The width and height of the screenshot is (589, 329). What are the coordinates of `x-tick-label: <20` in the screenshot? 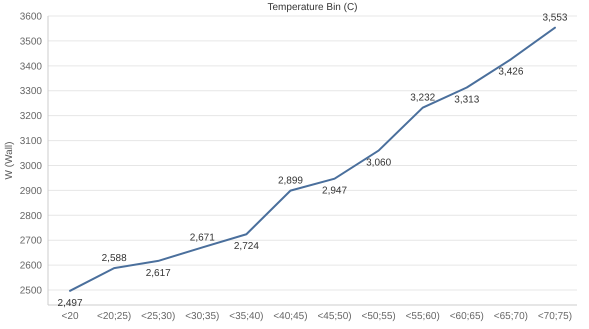 It's located at (70, 316).